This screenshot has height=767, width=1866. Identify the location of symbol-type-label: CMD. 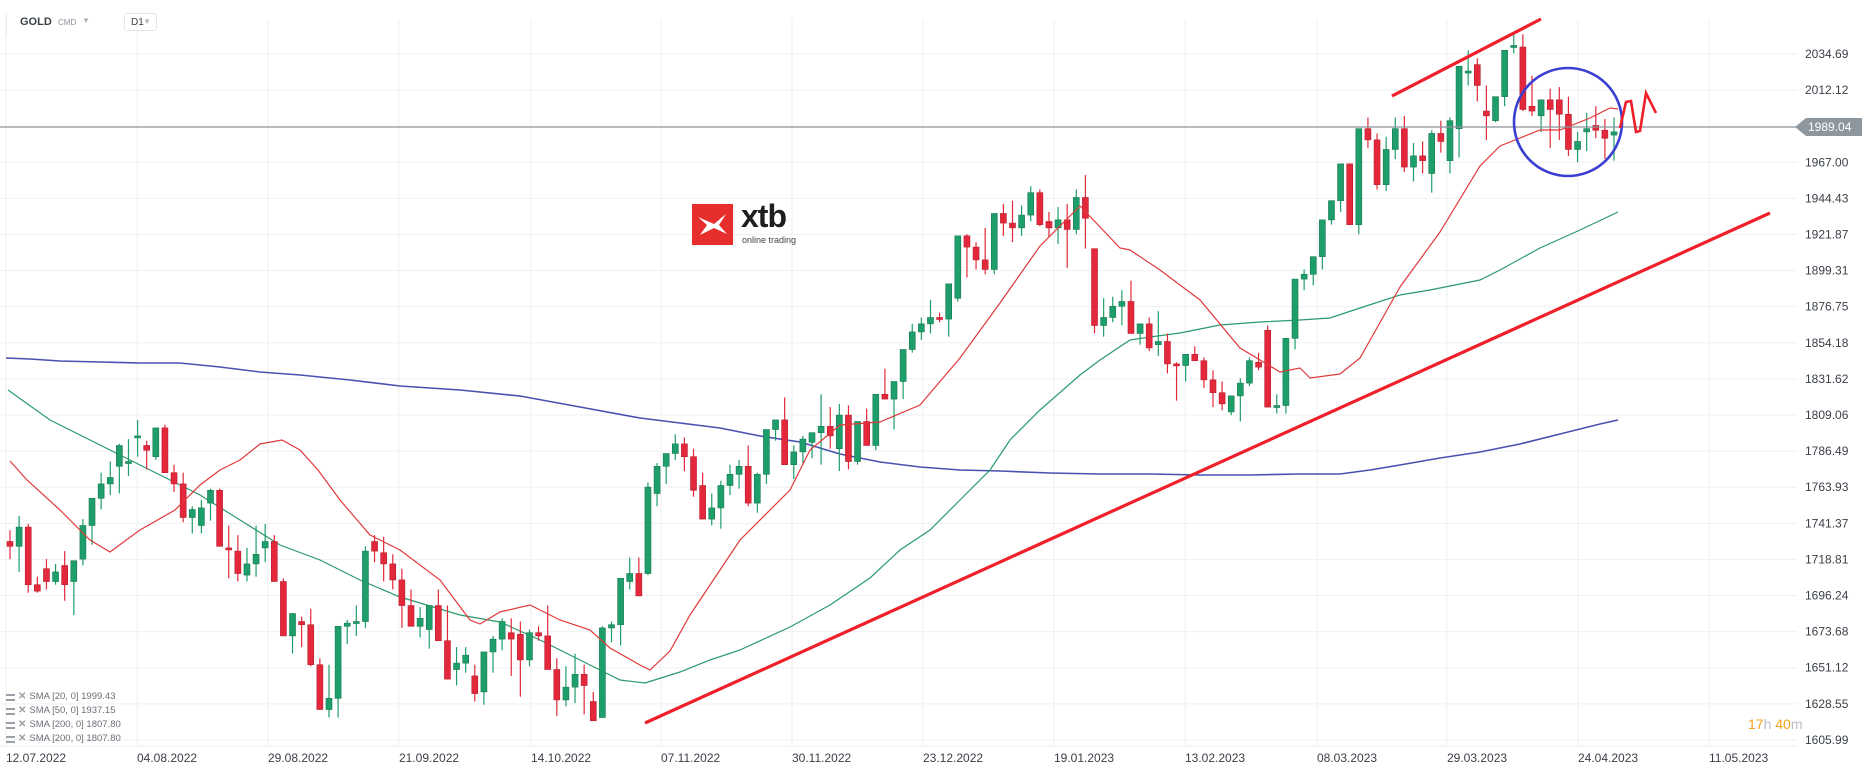
(67, 22).